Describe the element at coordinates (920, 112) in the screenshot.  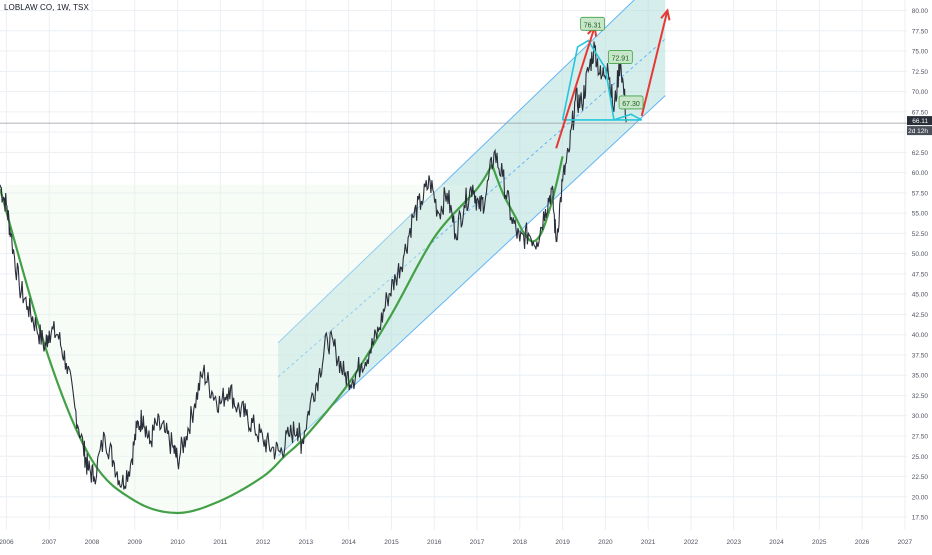
I see `price-axis-label: 67.50` at that location.